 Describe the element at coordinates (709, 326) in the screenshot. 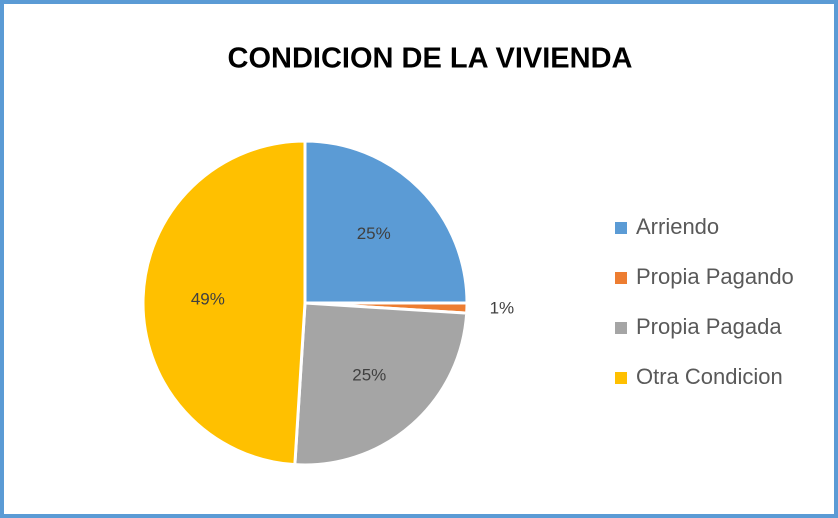

I see `legend-label: Propia Pagada` at that location.